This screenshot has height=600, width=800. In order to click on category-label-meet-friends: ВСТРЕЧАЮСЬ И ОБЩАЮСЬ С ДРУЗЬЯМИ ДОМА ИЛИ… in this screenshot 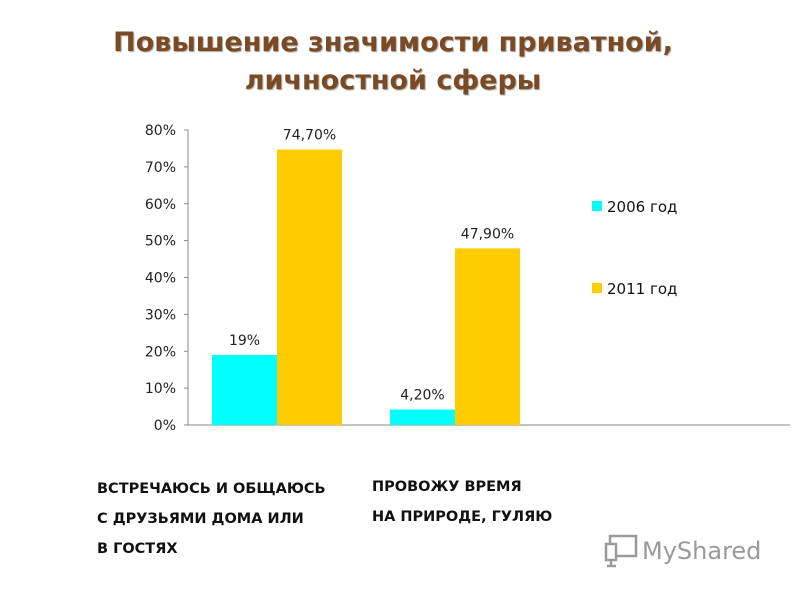, I will do `click(211, 519)`.